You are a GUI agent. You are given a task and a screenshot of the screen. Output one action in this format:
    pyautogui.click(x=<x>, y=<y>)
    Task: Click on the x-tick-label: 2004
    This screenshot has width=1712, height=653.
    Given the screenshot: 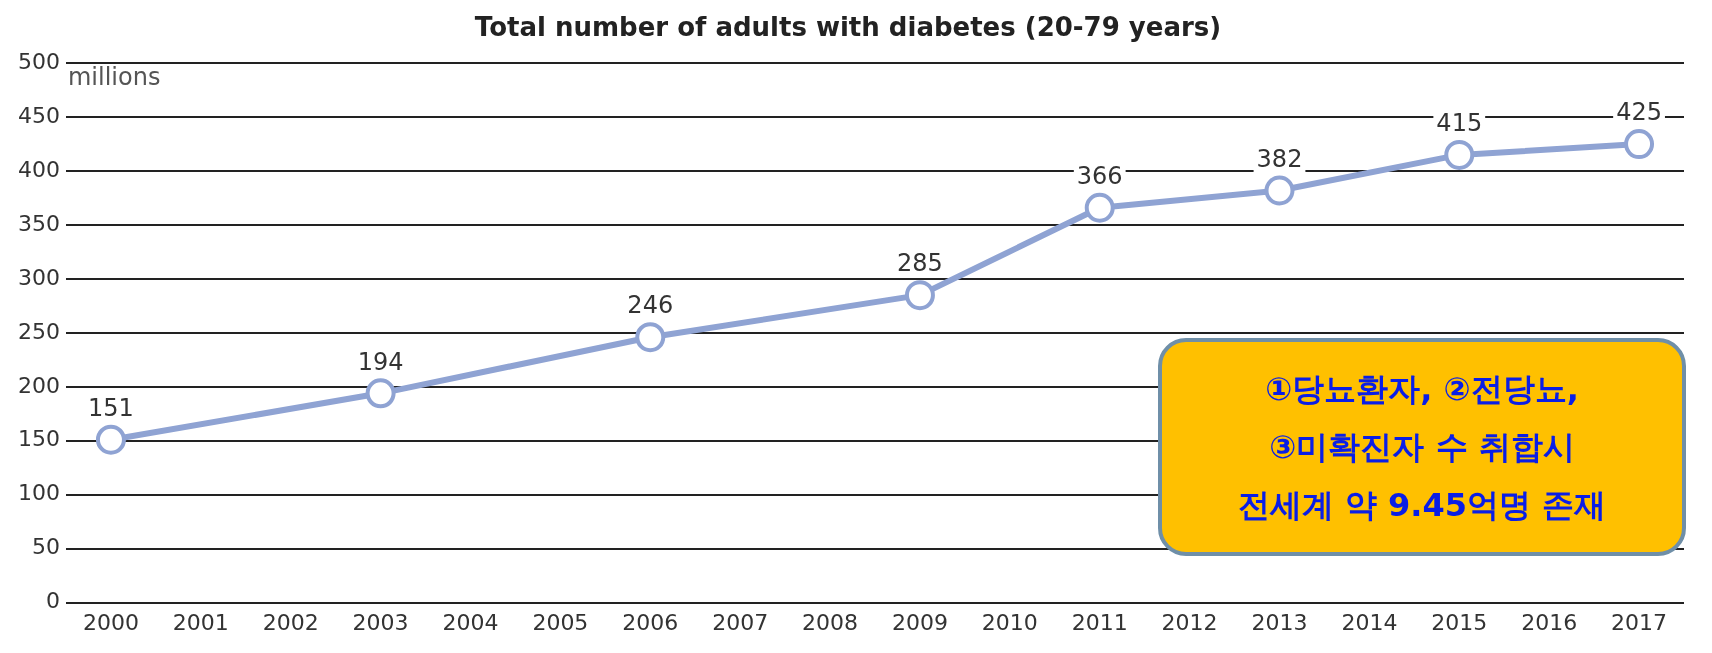 What is the action you would take?
    pyautogui.click(x=470, y=622)
    